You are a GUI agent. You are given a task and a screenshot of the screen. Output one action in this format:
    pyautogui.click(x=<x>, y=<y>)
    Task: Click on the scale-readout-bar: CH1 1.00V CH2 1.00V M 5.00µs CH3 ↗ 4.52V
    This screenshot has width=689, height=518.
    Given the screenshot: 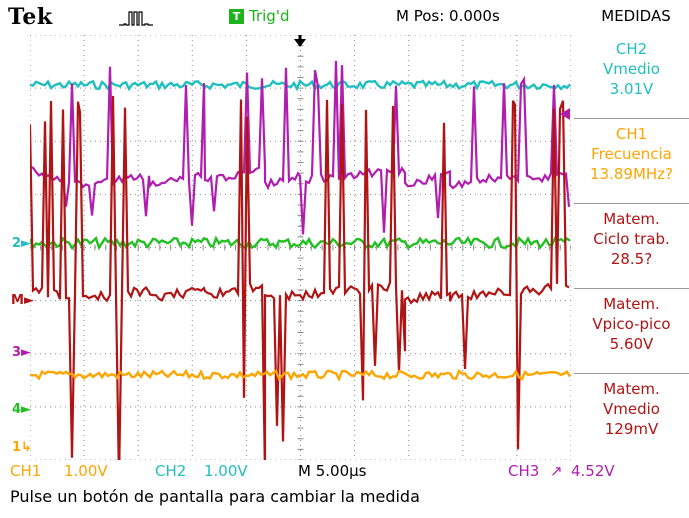 What is the action you would take?
    pyautogui.click(x=344, y=473)
    